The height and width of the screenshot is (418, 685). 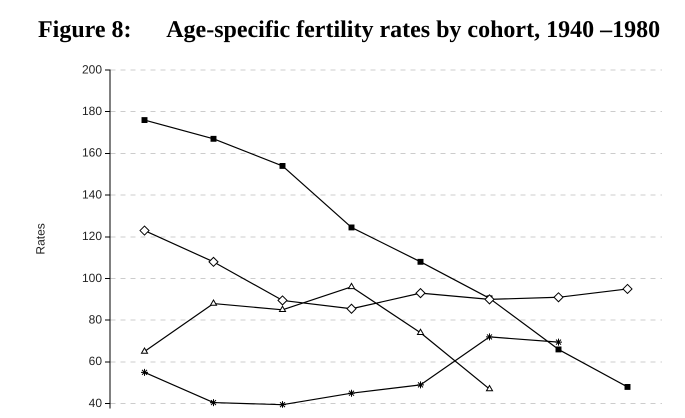 I want to click on y-tick-label: 160, so click(x=92, y=153).